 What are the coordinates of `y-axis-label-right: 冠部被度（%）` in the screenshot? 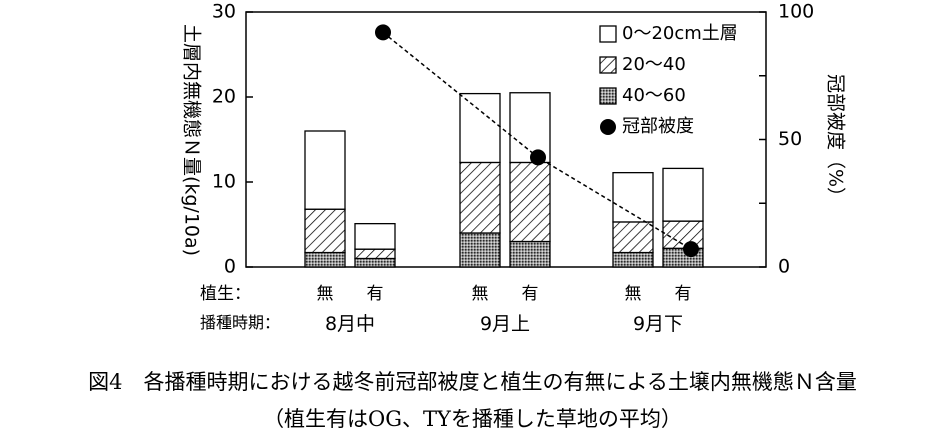 It's located at (836, 140).